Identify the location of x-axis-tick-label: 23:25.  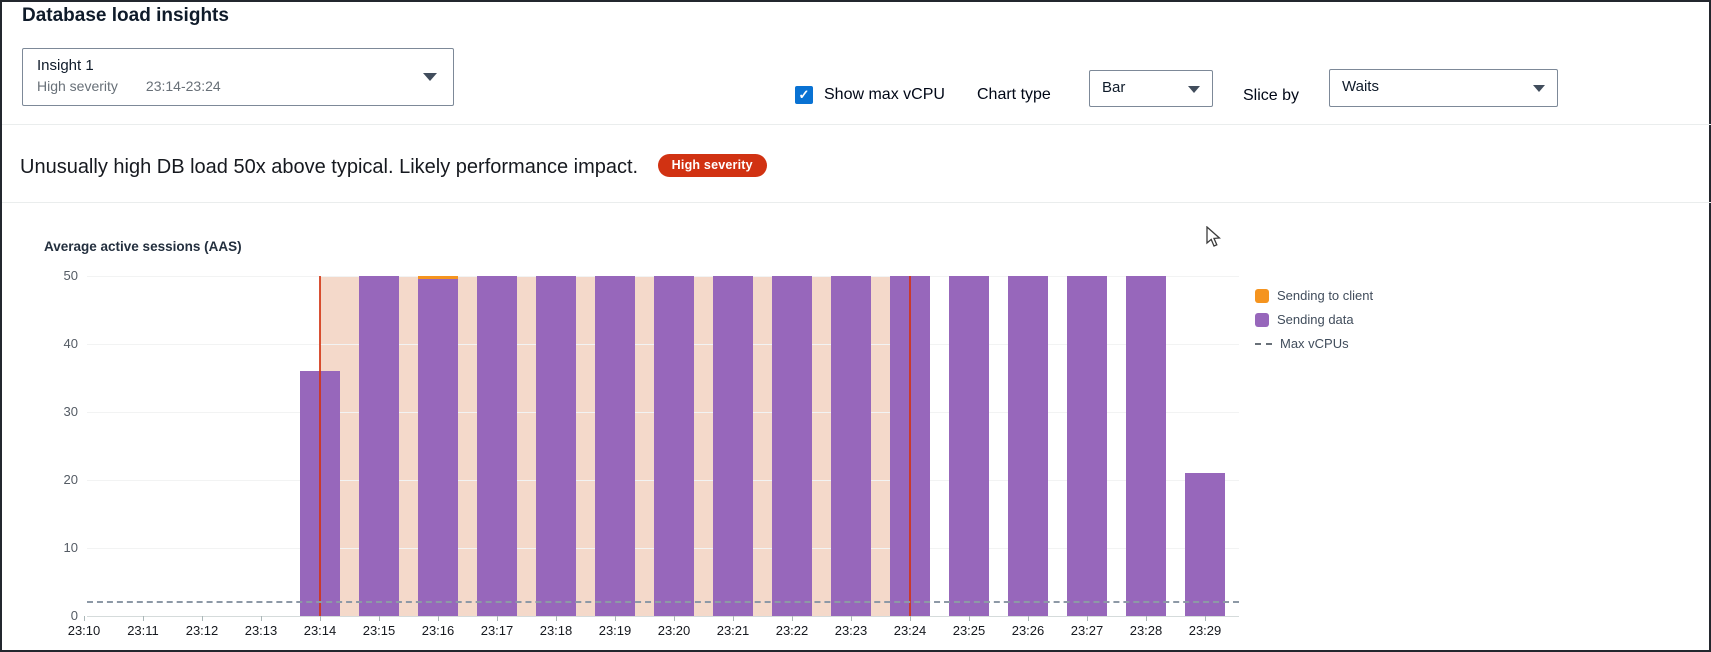
(969, 630).